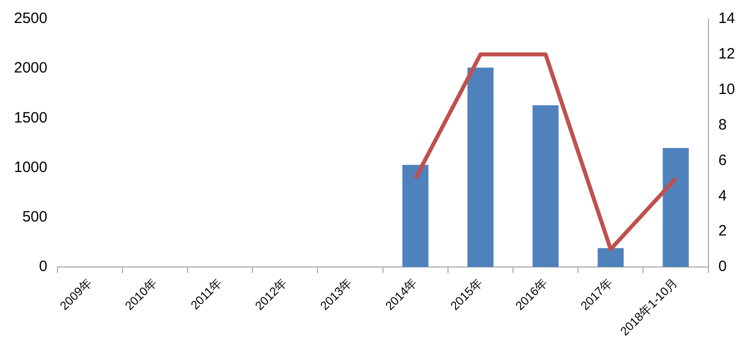  What do you see at coordinates (35, 217) in the screenshot?
I see `y-tick-label: 500` at bounding box center [35, 217].